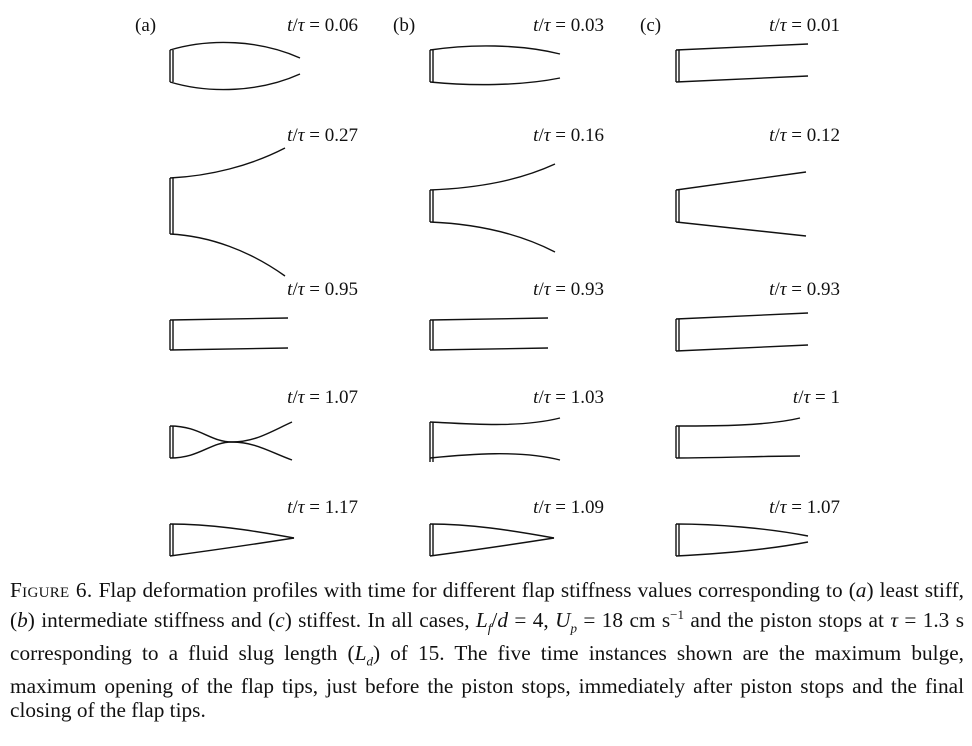 This screenshot has width=972, height=746. I want to click on time-label: t/τ = 0.12, so click(804, 135).